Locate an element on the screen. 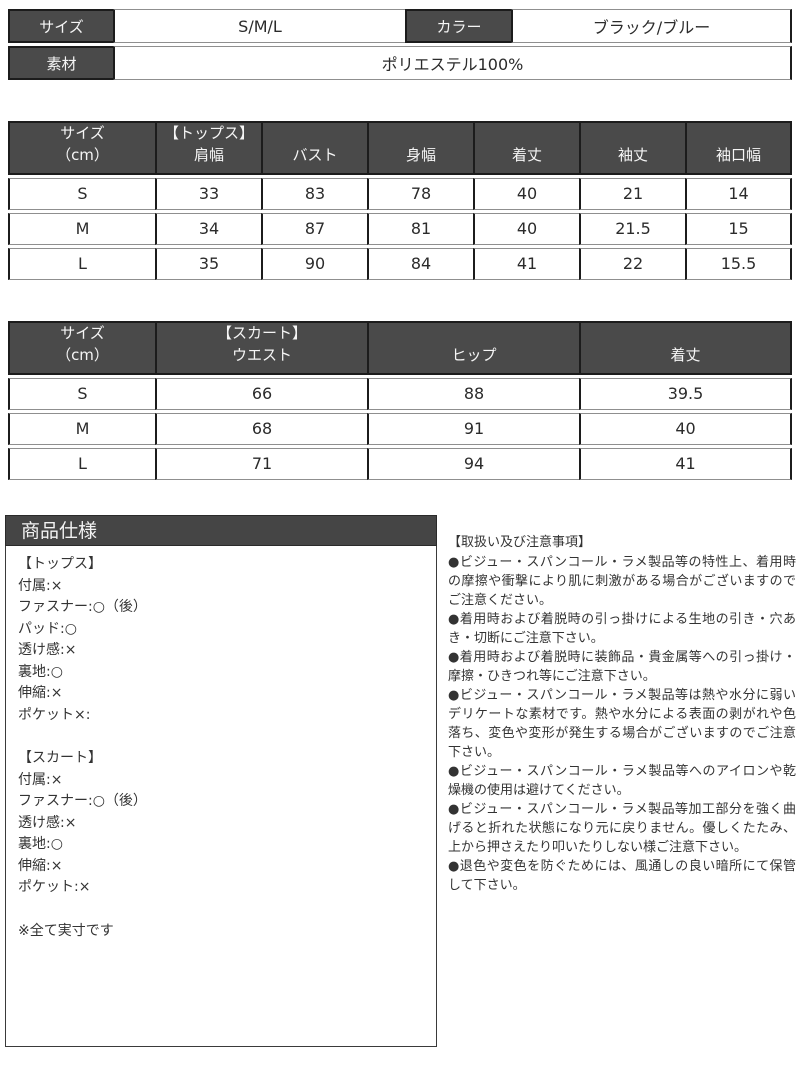 Image resolution: width=800 pixels, height=1067 pixels. size-value-cell: S/M/L is located at coordinates (259, 26).